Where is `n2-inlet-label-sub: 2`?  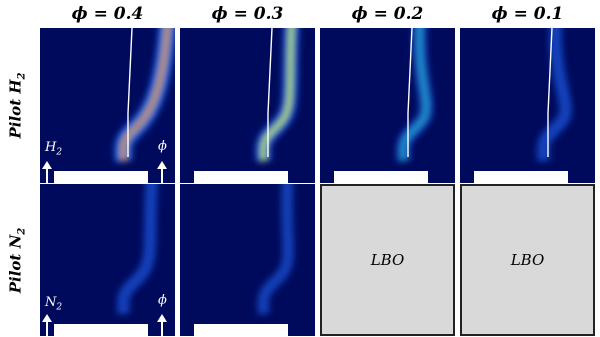
n2-inlet-label-sub: 2 is located at coordinates (59, 307).